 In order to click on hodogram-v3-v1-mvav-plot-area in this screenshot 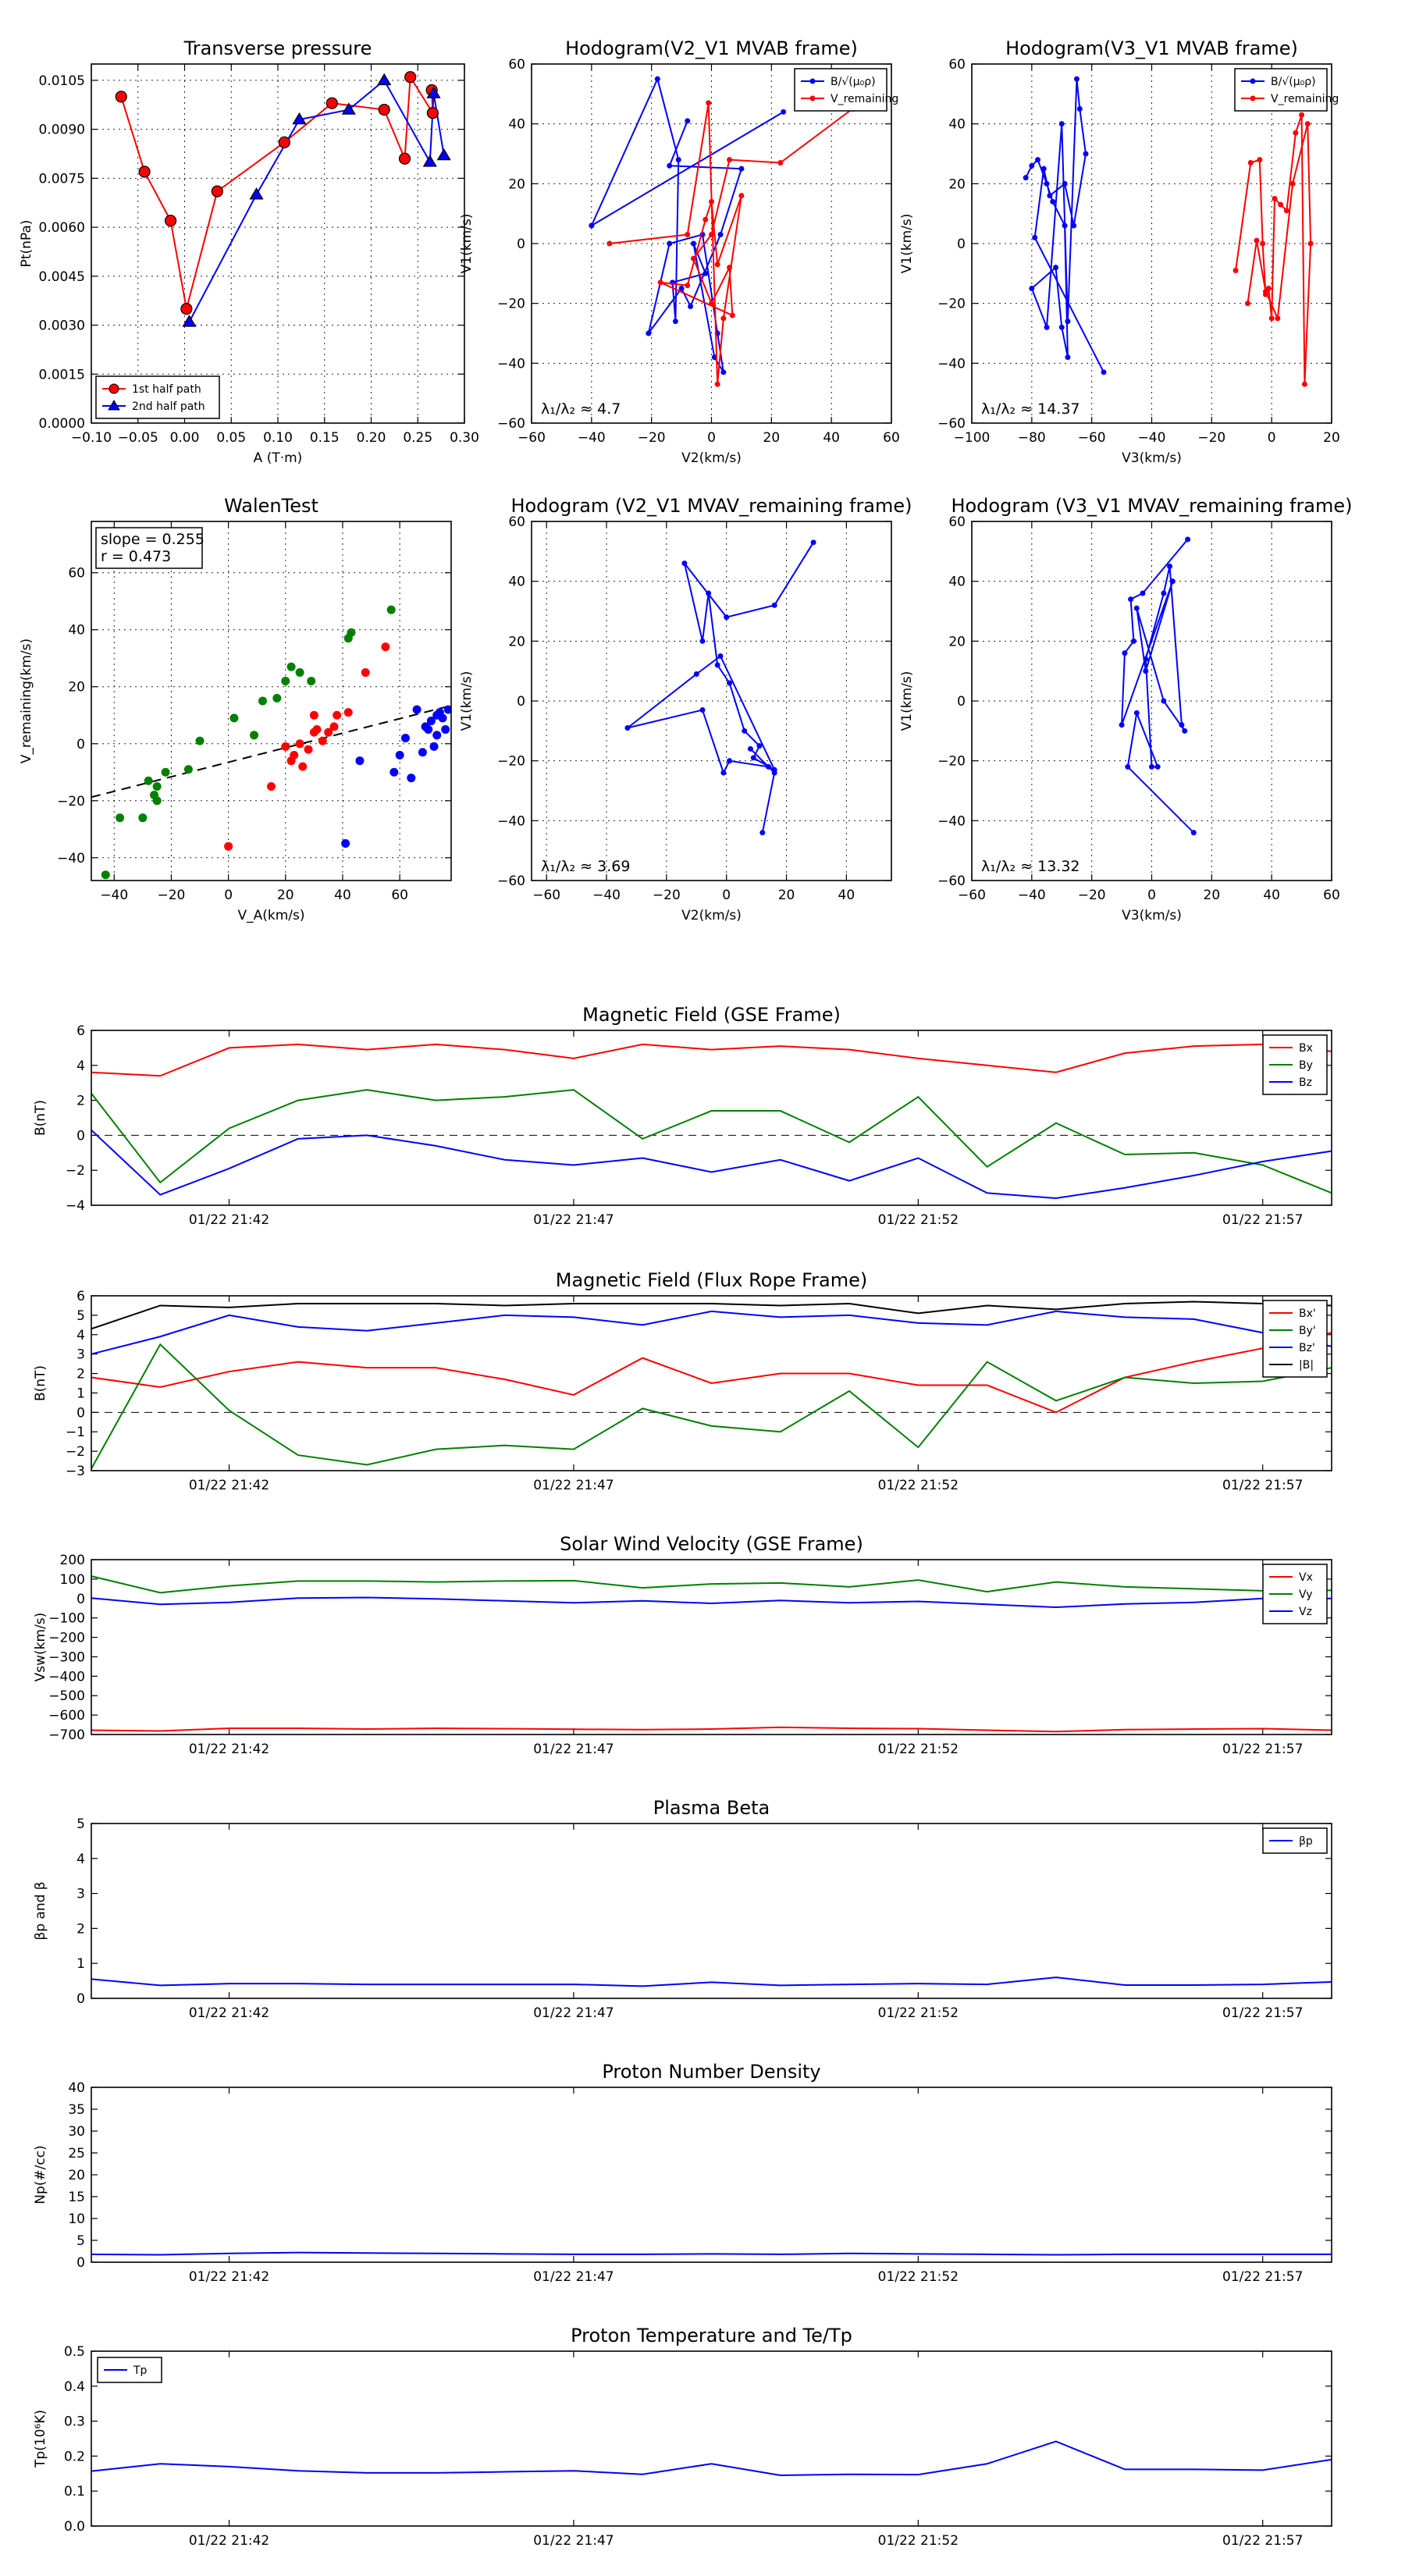, I will do `click(1158, 686)`.